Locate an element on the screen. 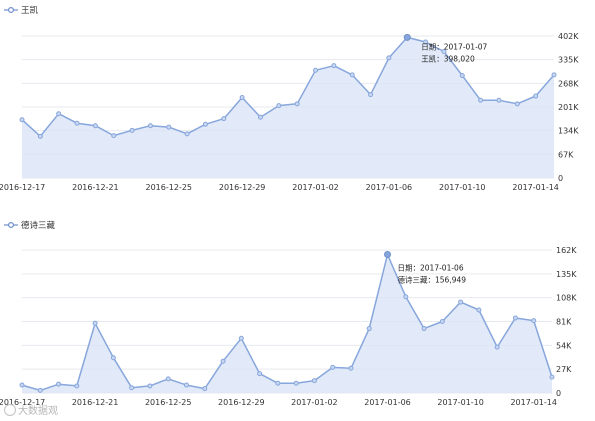 The width and height of the screenshot is (595, 421). bottom-y-tick-label: 162K is located at coordinates (566, 250).